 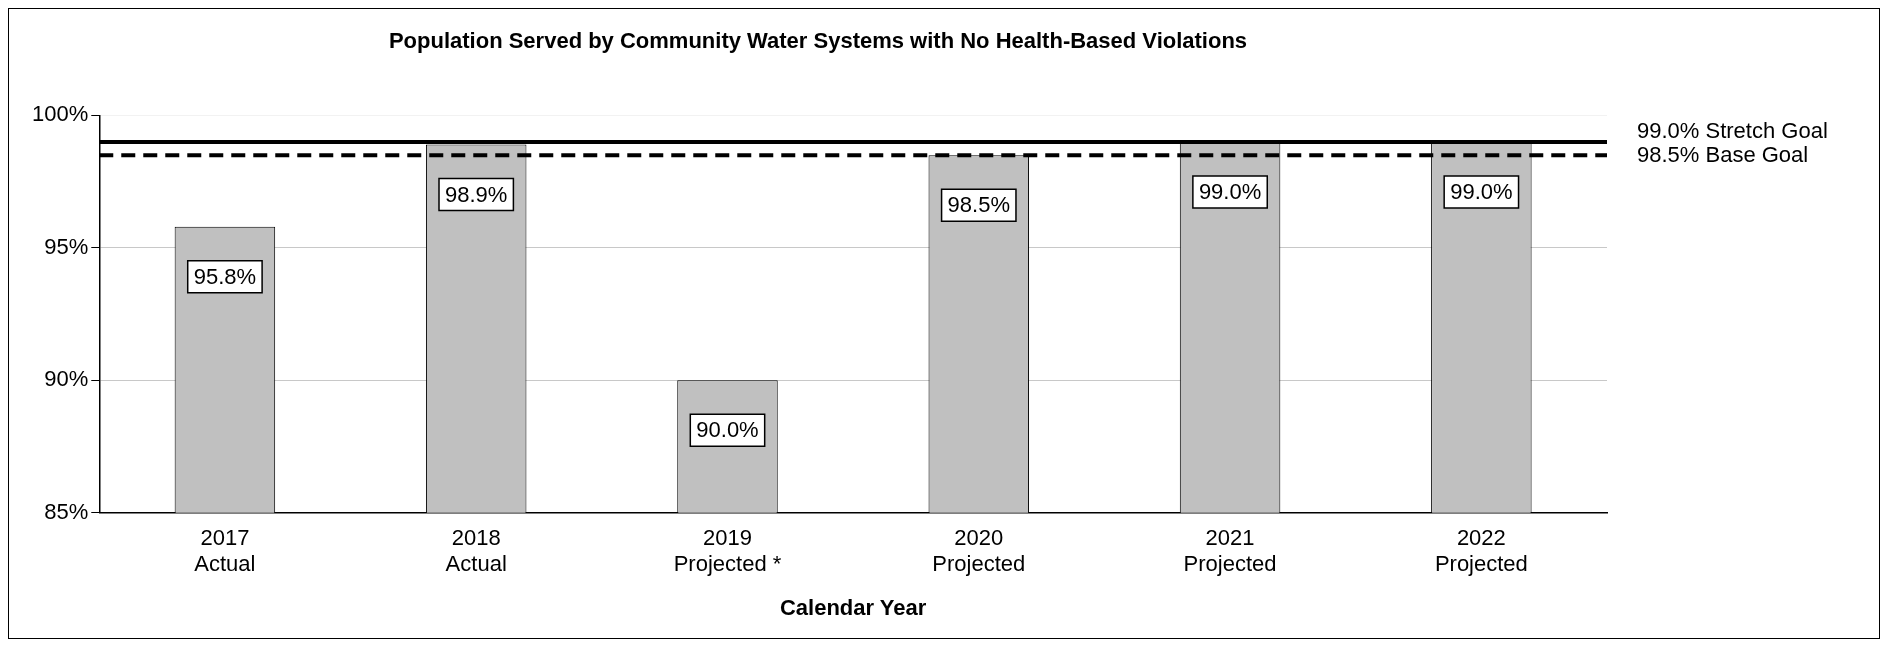 What do you see at coordinates (476, 194) in the screenshot?
I see `data-label: 98.9%` at bounding box center [476, 194].